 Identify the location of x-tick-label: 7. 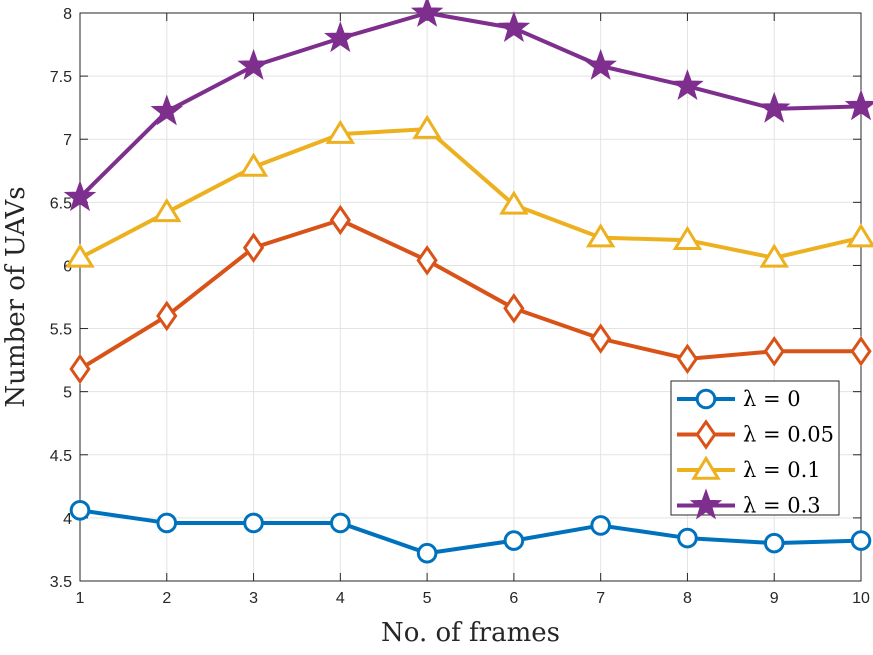
(600, 598).